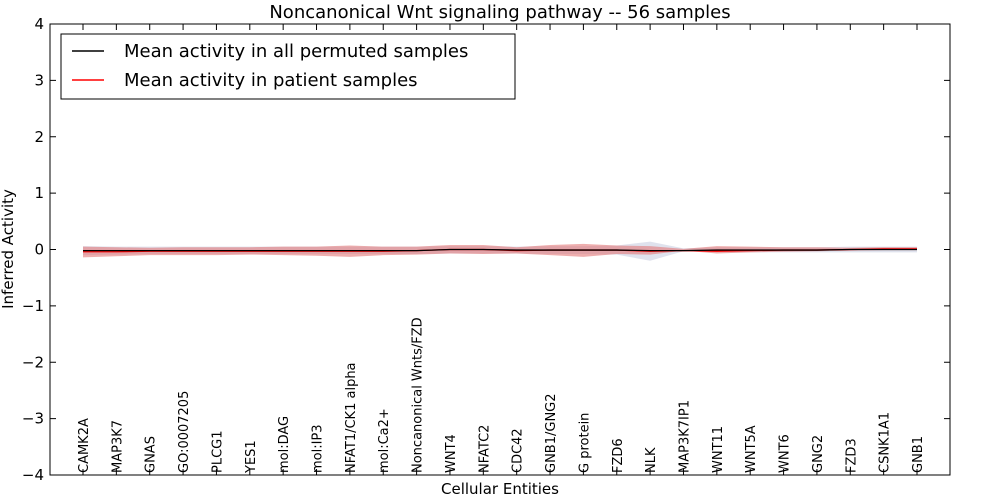 The height and width of the screenshot is (500, 1000). Describe the element at coordinates (39, 24) in the screenshot. I see `y-tick-label: 4` at that location.